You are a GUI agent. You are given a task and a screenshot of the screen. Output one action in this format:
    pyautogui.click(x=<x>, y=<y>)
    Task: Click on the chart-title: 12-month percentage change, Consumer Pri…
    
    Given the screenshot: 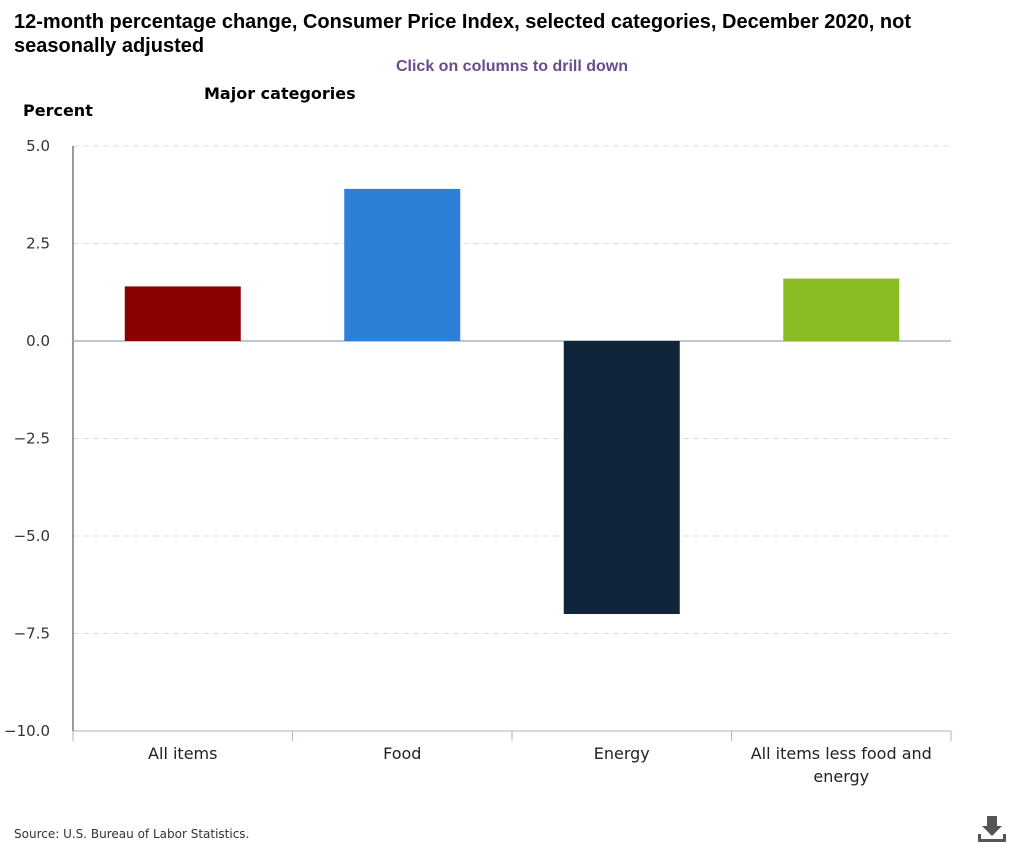 What is the action you would take?
    pyautogui.click(x=462, y=34)
    